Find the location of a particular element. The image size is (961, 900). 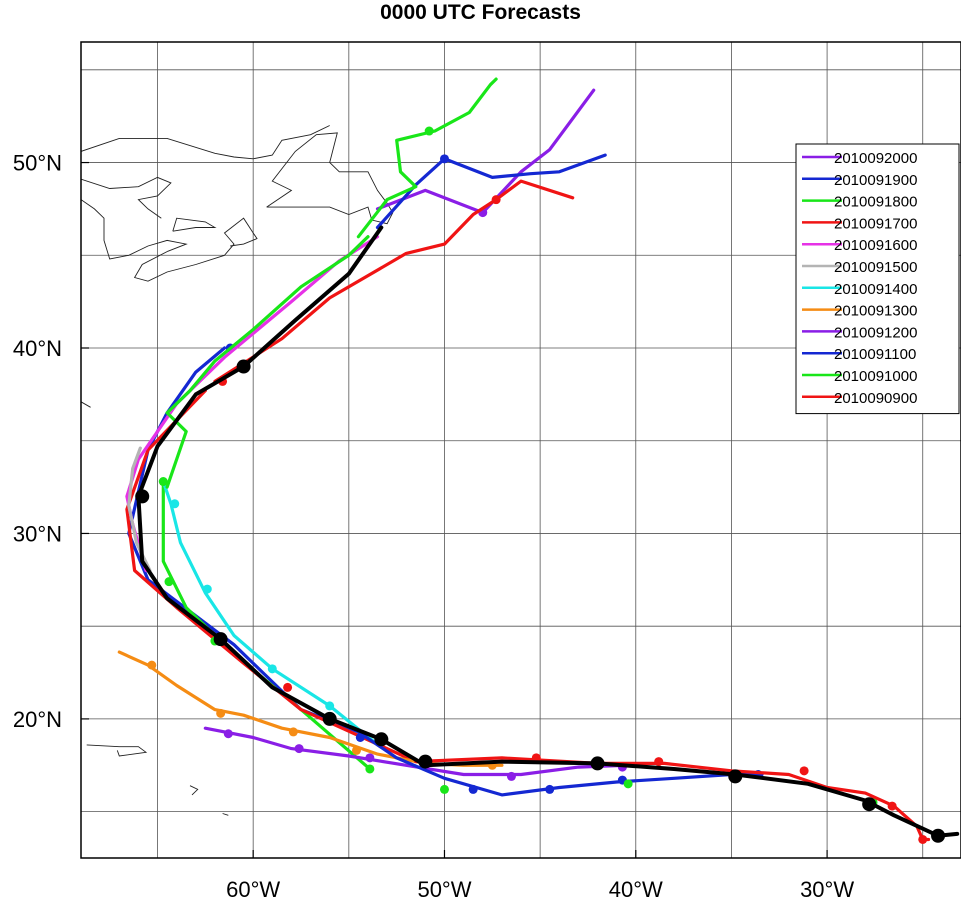

legend-entry: 2010091200 is located at coordinates (875, 332).